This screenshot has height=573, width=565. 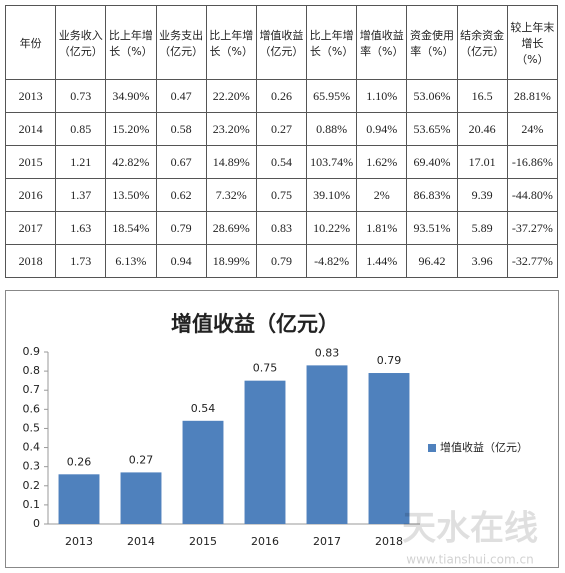 What do you see at coordinates (532, 261) in the screenshot?
I see `table-cell: -32.77%` at bounding box center [532, 261].